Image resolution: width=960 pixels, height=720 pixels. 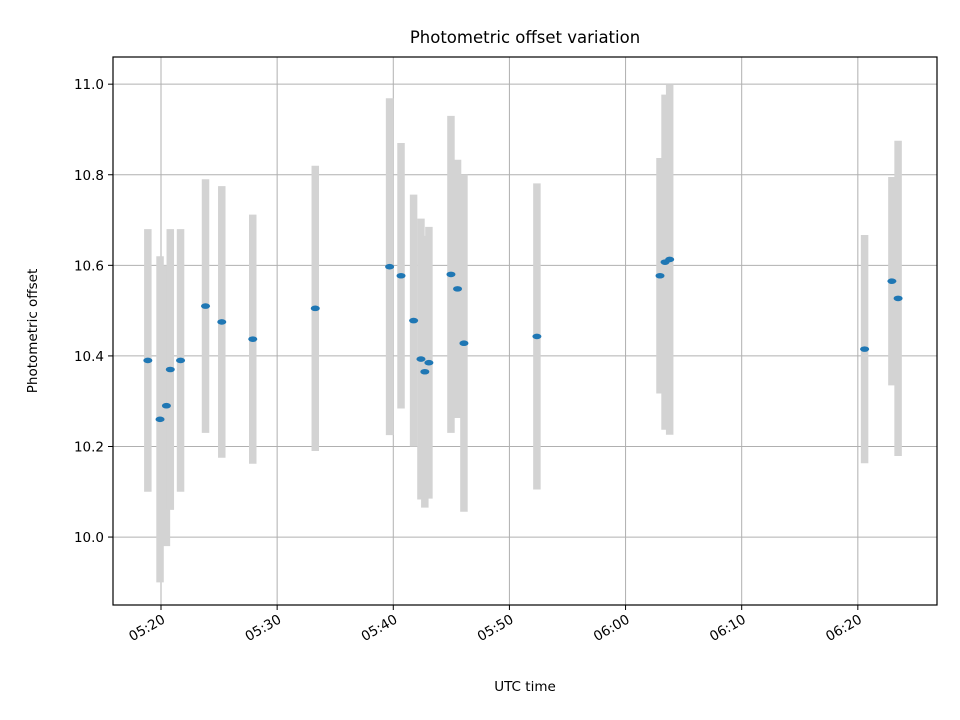 What do you see at coordinates (93, 311) in the screenshot?
I see `y-axis-ticks: 10.0 10.2 10.4 10.6 10.8 11.0` at bounding box center [93, 311].